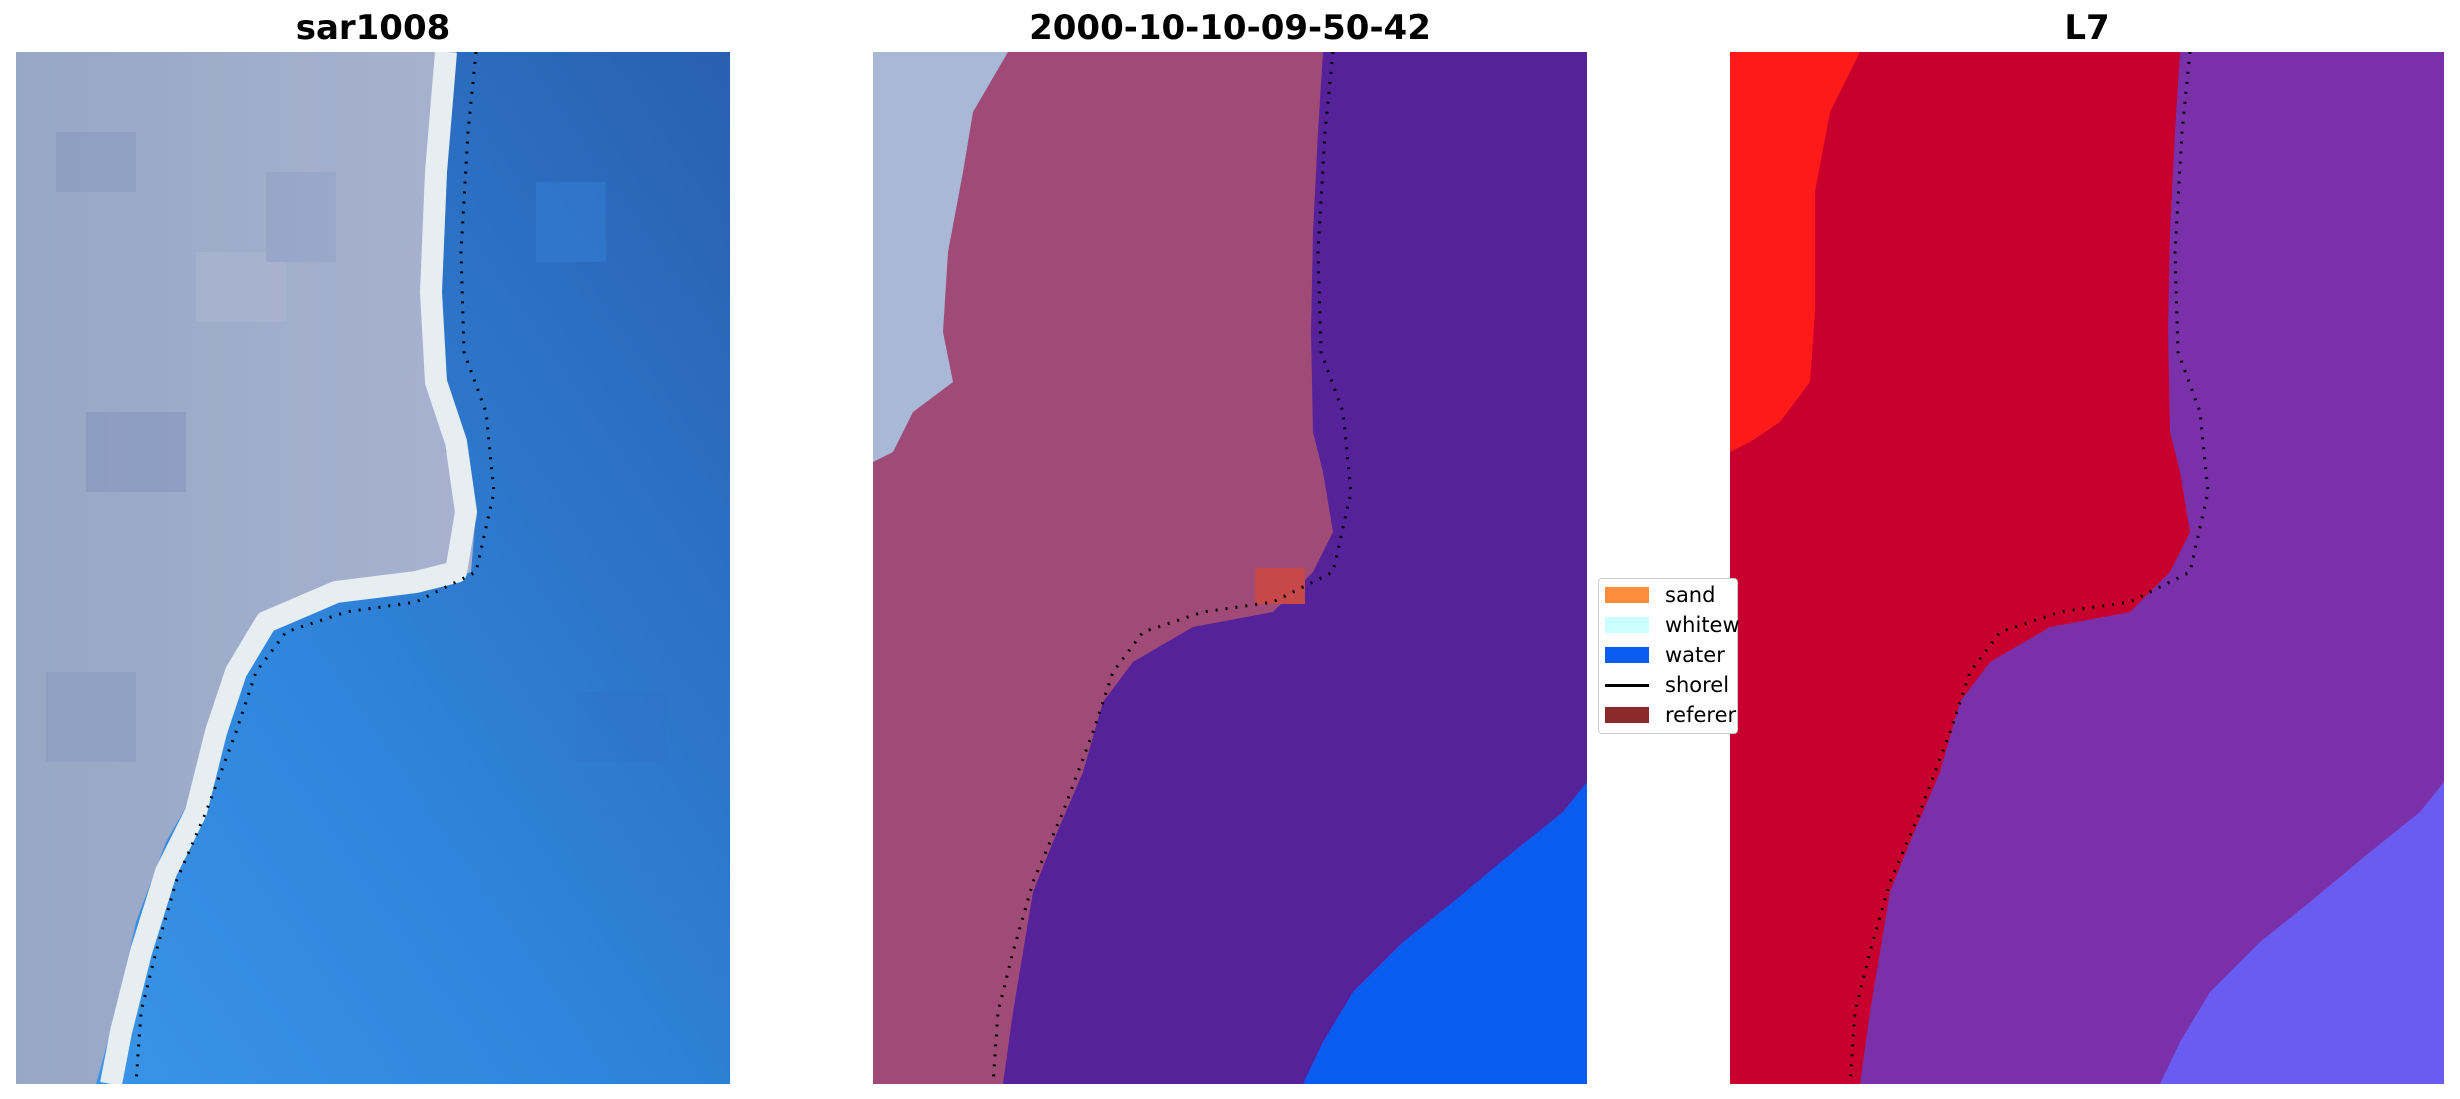  Describe the element at coordinates (288, 568) in the screenshot. I see `beach-strip` at that location.